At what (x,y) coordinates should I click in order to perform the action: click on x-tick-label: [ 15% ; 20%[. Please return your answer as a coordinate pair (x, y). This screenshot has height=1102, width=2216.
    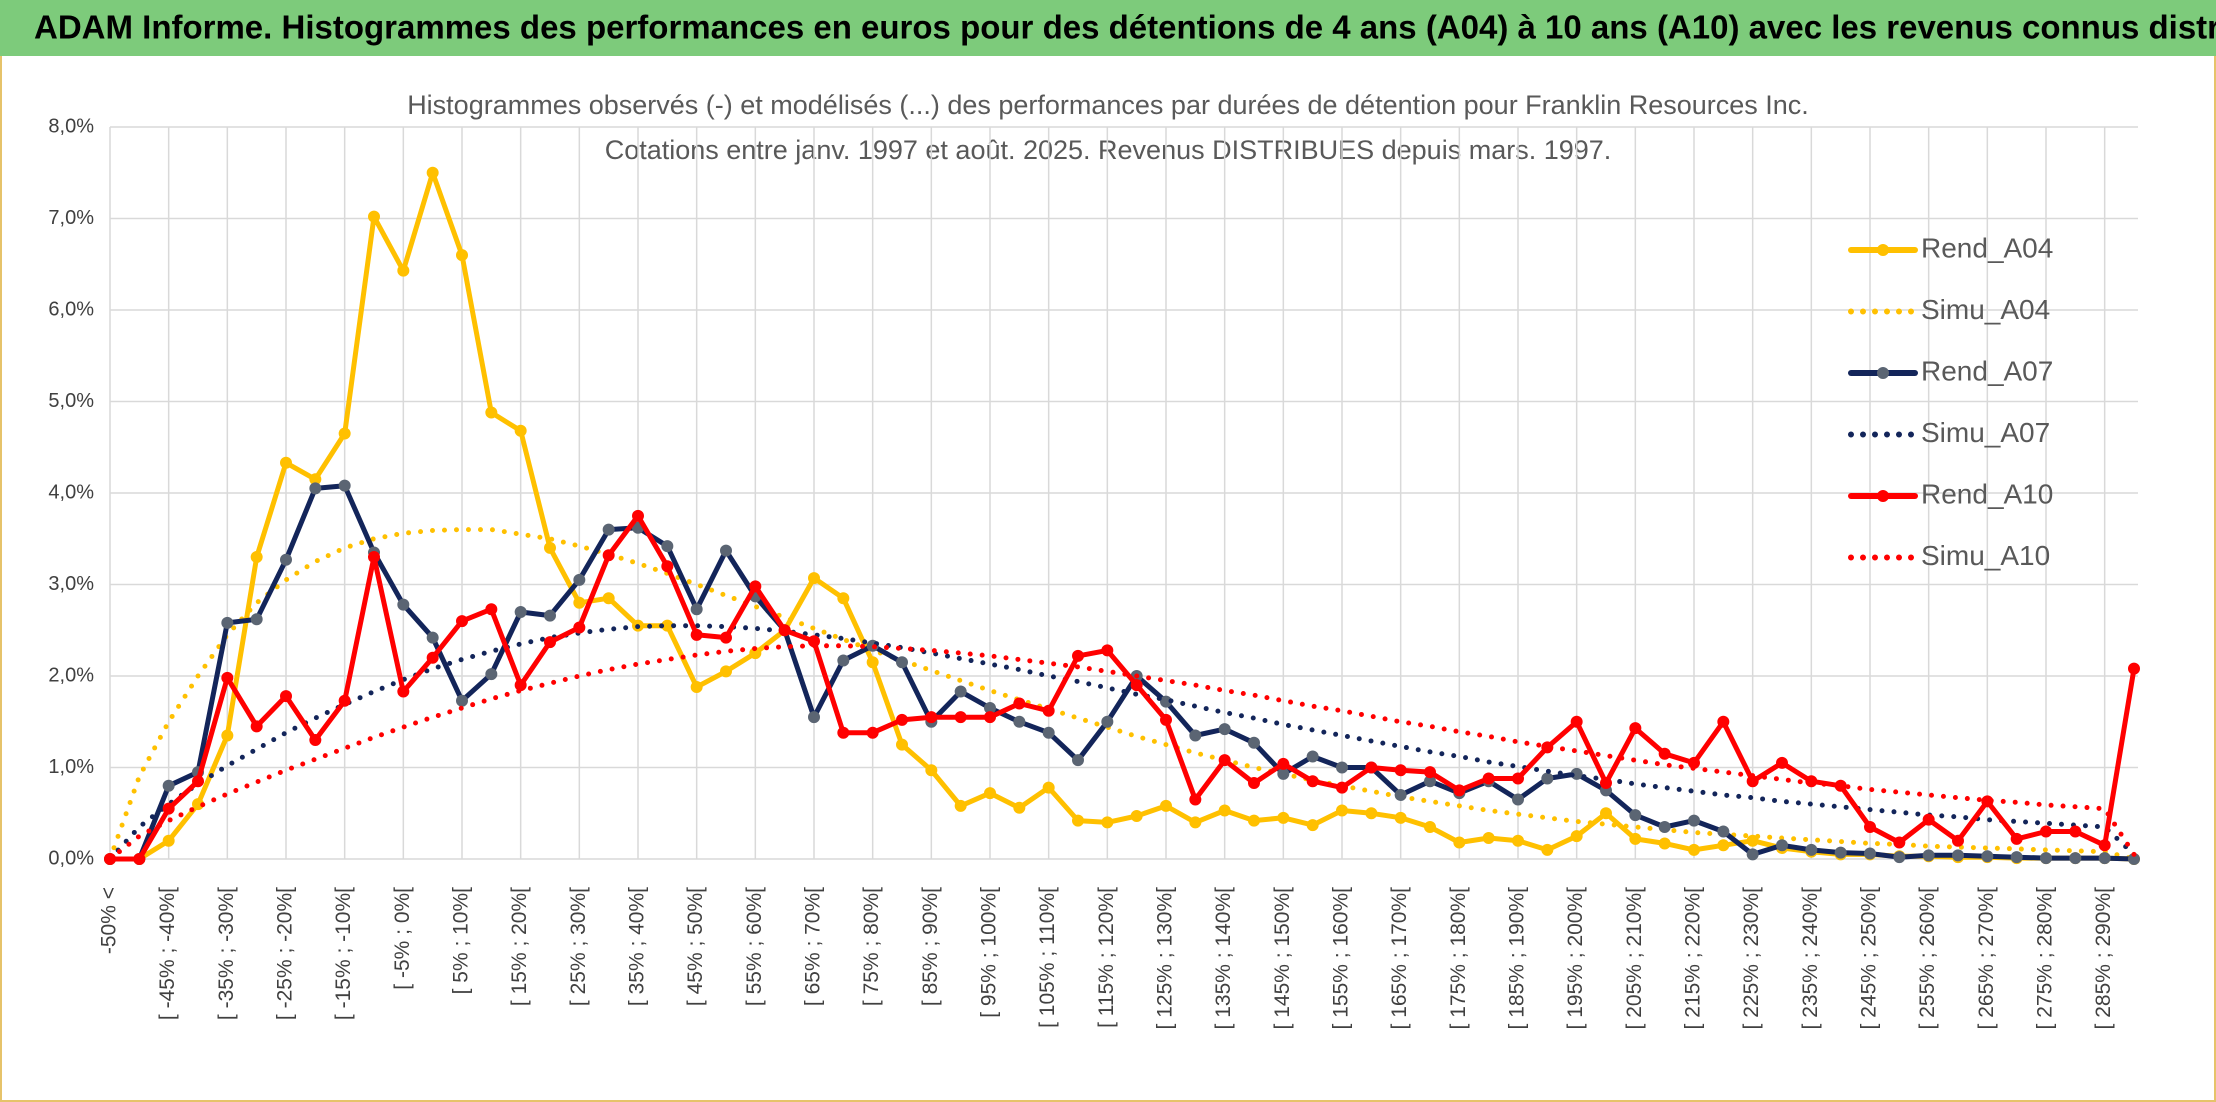
    Looking at the image, I should click on (519, 946).